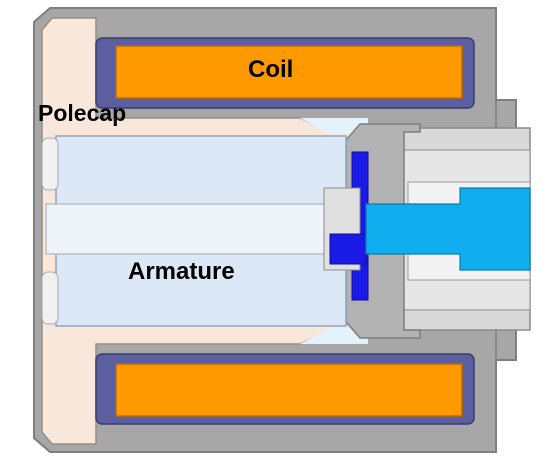 This screenshot has width=548, height=471. What do you see at coordinates (50, 164) in the screenshot?
I see `polecap-pocket-top` at bounding box center [50, 164].